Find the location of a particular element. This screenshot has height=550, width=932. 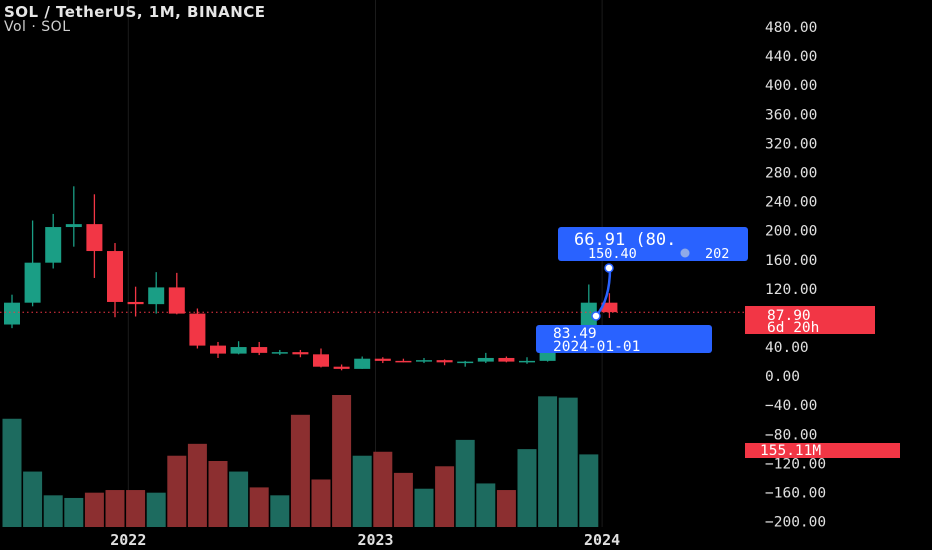

measure-end-date: 202 is located at coordinates (717, 254).